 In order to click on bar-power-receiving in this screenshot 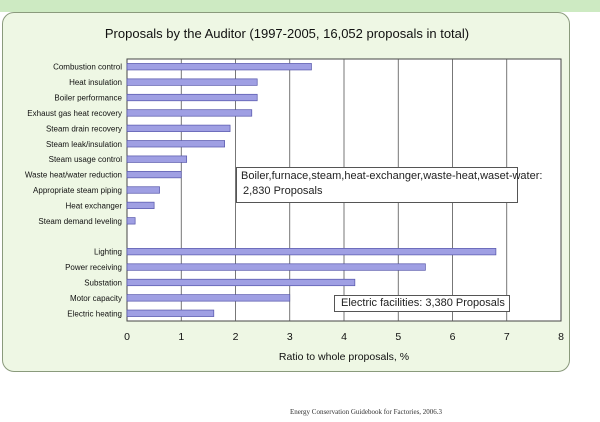, I will do `click(276, 267)`.